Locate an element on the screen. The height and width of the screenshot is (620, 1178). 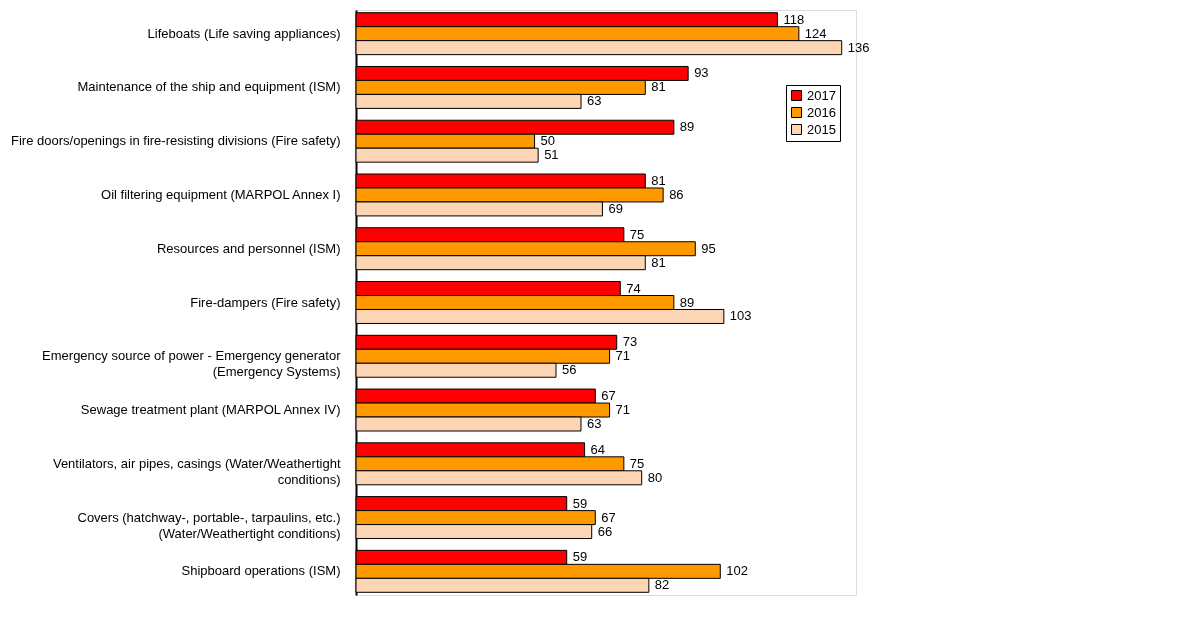
legend-label: 2016 is located at coordinates (821, 112).